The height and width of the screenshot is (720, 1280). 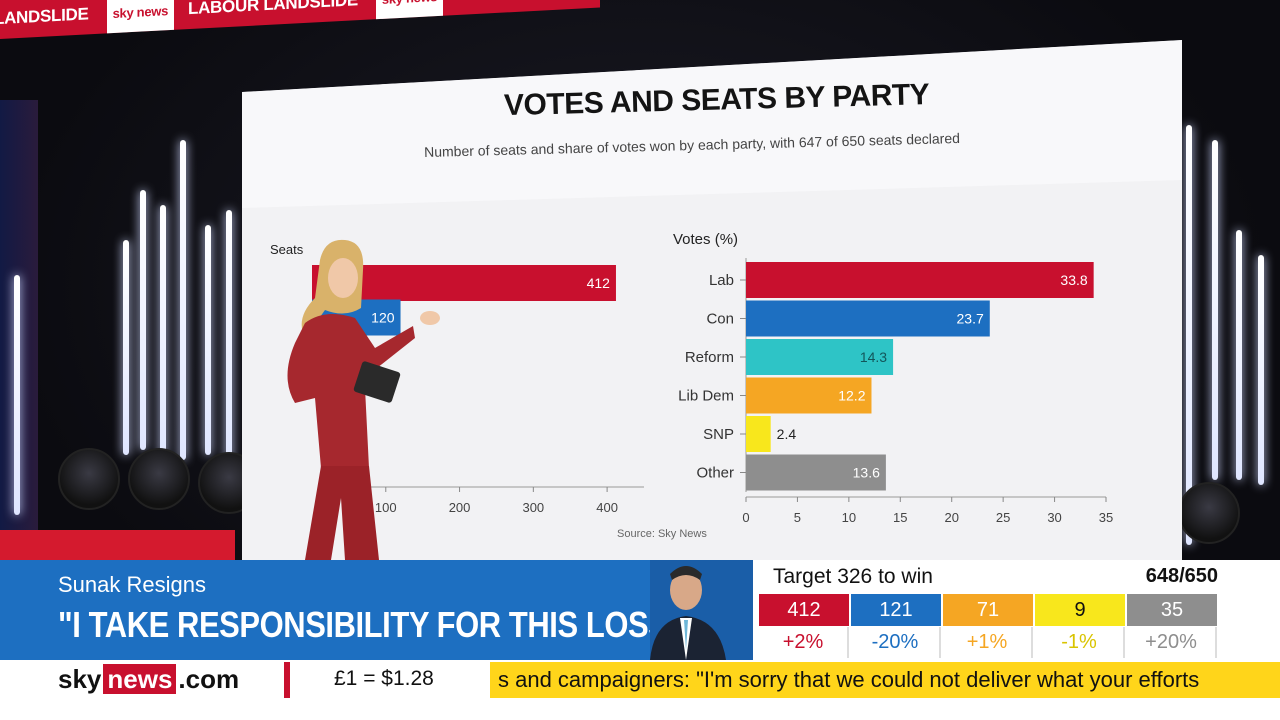 What do you see at coordinates (970, 319) in the screenshot?
I see `votes-value-label: 23.7` at bounding box center [970, 319].